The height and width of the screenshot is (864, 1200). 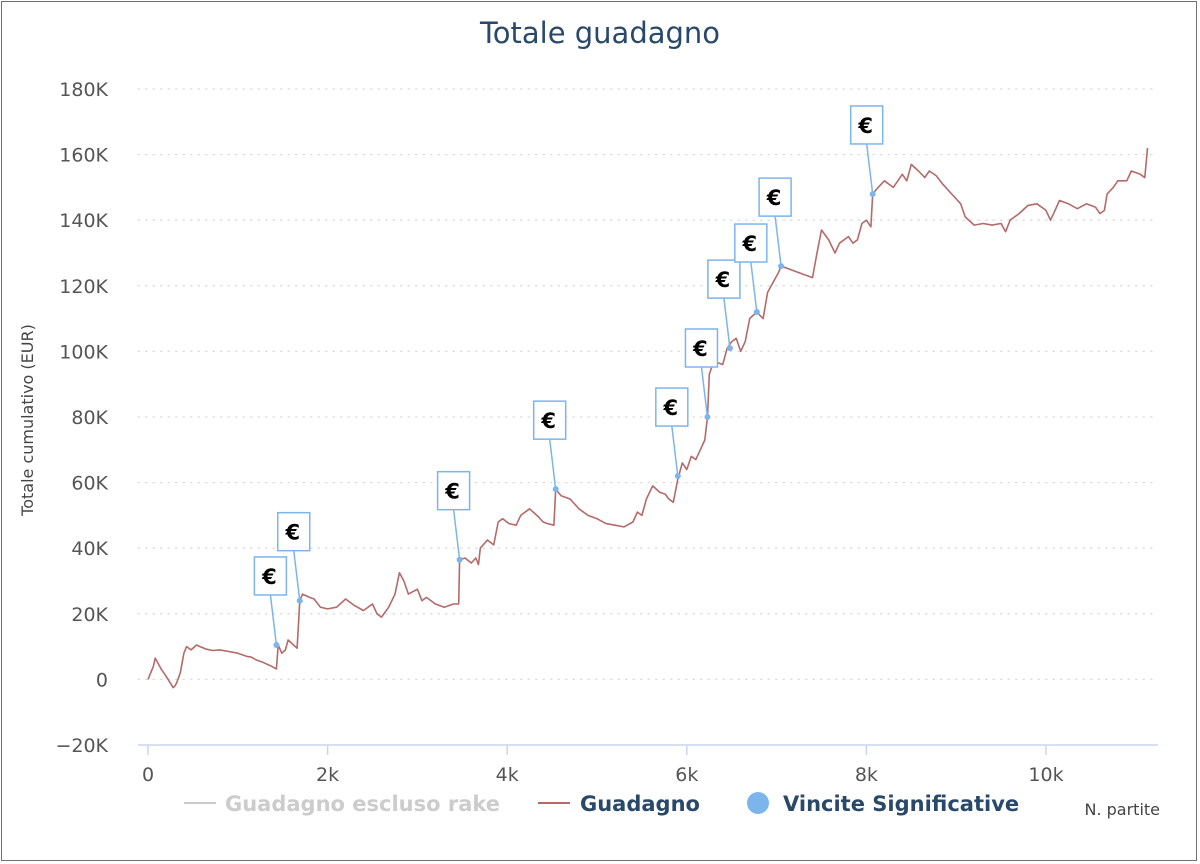 What do you see at coordinates (148, 775) in the screenshot?
I see `x-tick-label: 0` at bounding box center [148, 775].